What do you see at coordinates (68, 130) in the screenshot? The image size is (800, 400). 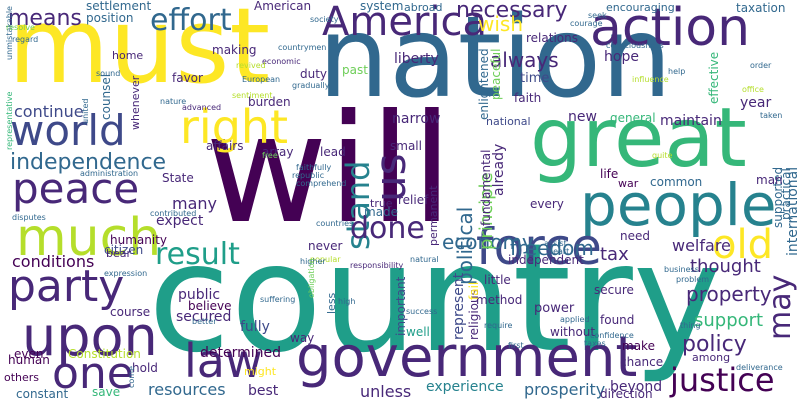 I see `word-world: world` at bounding box center [68, 130].